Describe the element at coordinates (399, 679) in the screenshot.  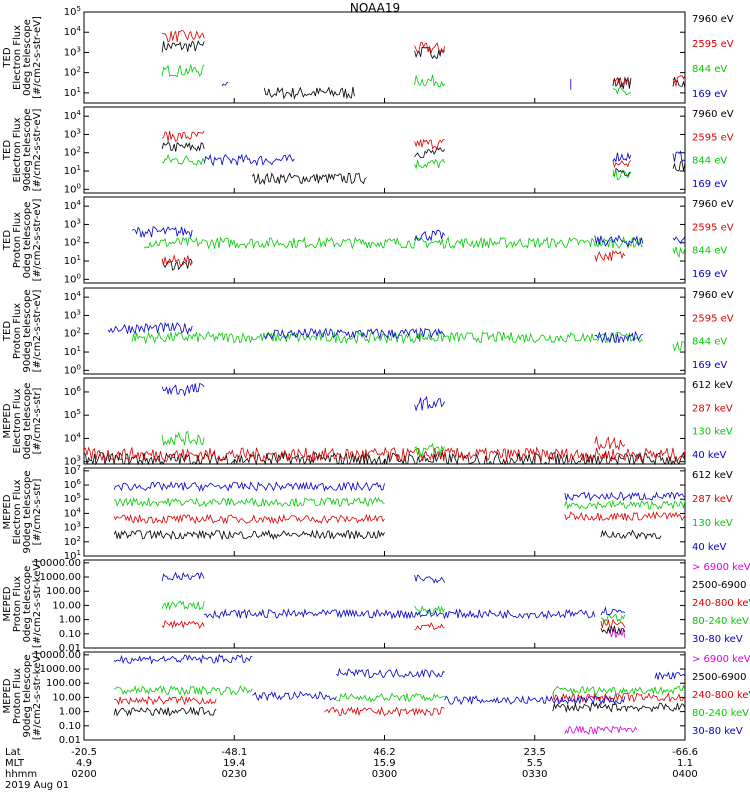
I see `series-30-80-kev` at that location.